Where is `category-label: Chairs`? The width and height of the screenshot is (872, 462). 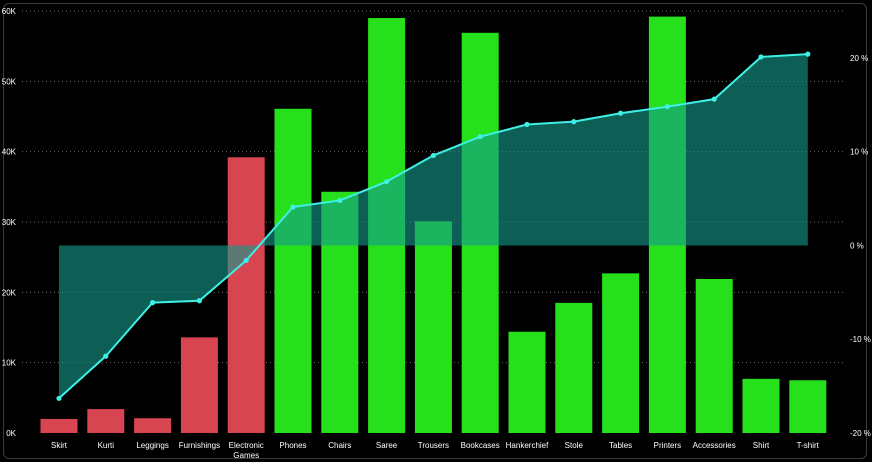
category-label: Chairs is located at coordinates (339, 445).